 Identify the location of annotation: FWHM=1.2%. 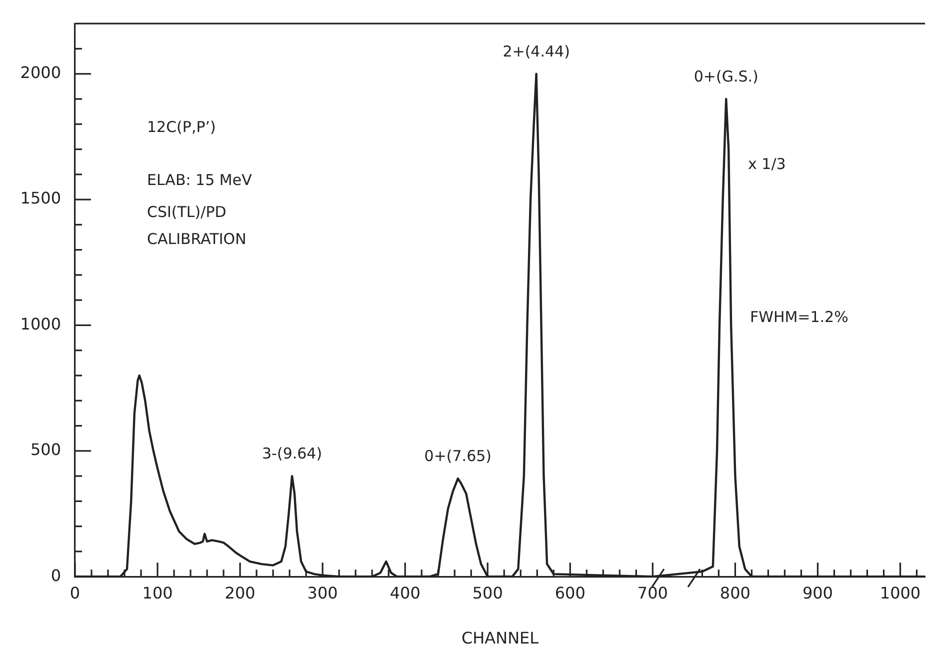
(799, 317).